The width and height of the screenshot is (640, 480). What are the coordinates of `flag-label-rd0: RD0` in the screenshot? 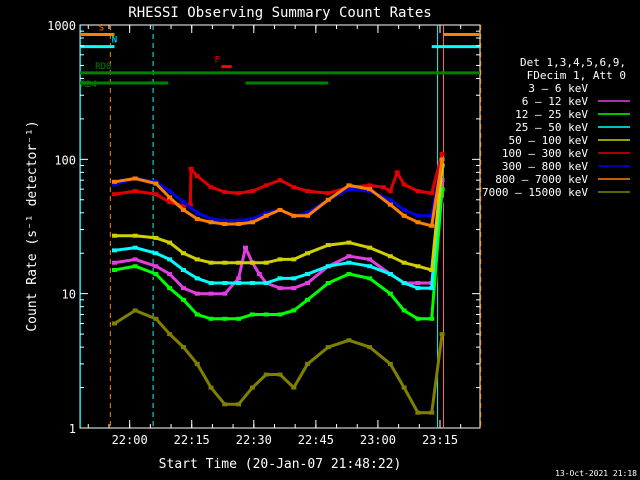 It's located at (103, 67).